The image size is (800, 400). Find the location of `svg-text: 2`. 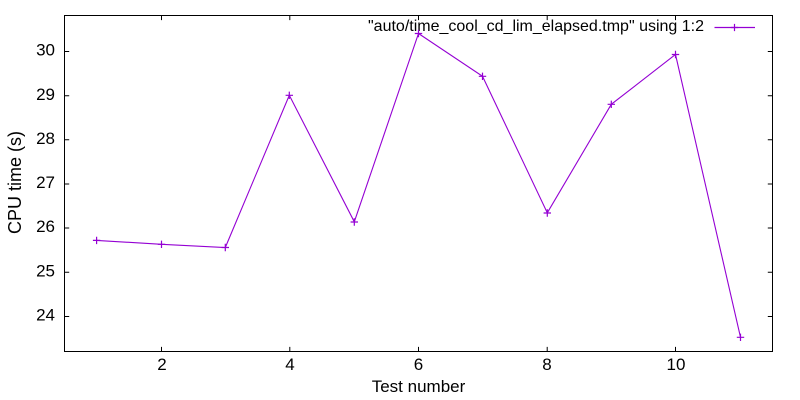

svg-text: 2 is located at coordinates (161, 364).